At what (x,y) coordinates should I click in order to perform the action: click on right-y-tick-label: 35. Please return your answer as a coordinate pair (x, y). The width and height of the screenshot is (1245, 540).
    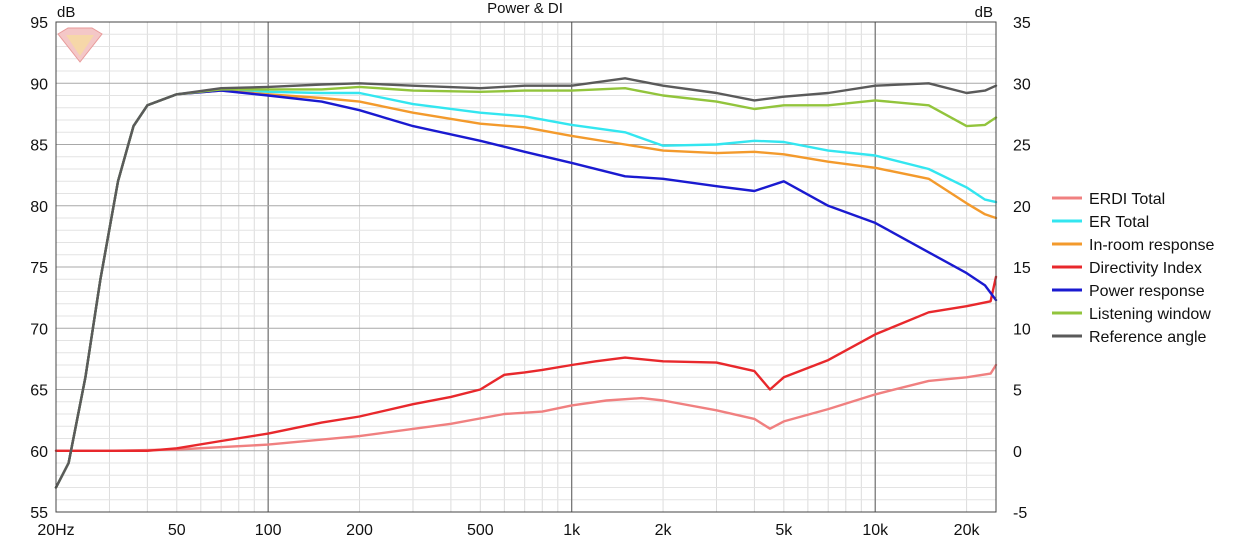
    Looking at the image, I should click on (1022, 23).